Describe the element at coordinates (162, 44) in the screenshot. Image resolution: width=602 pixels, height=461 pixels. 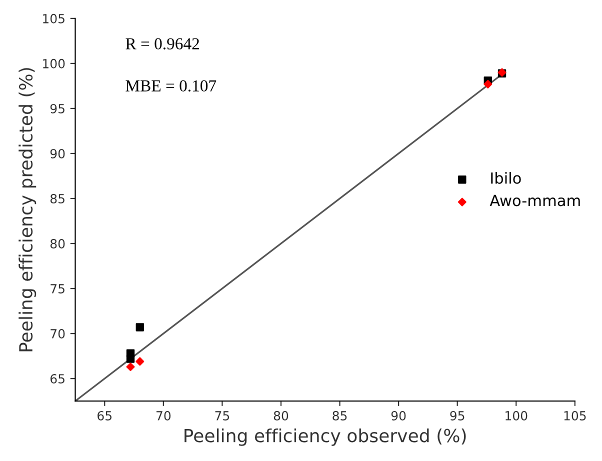
I see `annotation: R = 0.9642` at that location.